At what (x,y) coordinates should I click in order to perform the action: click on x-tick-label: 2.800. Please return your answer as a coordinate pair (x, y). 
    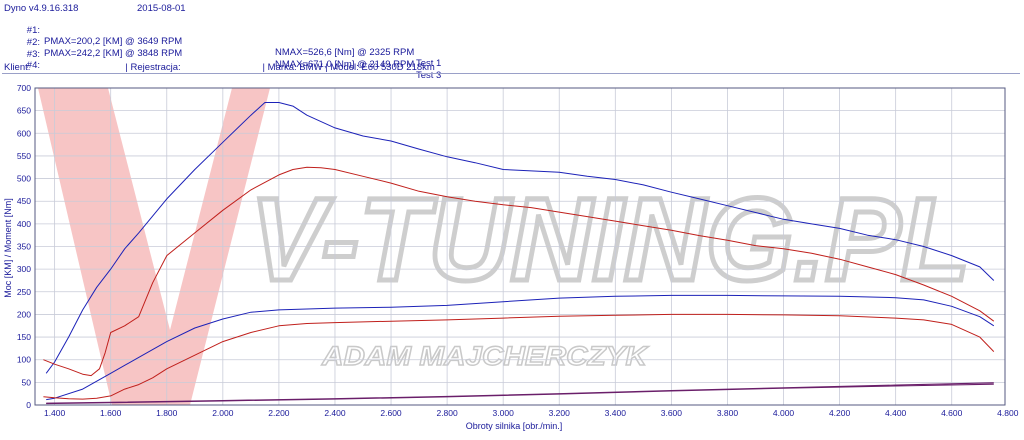
    Looking at the image, I should click on (447, 413).